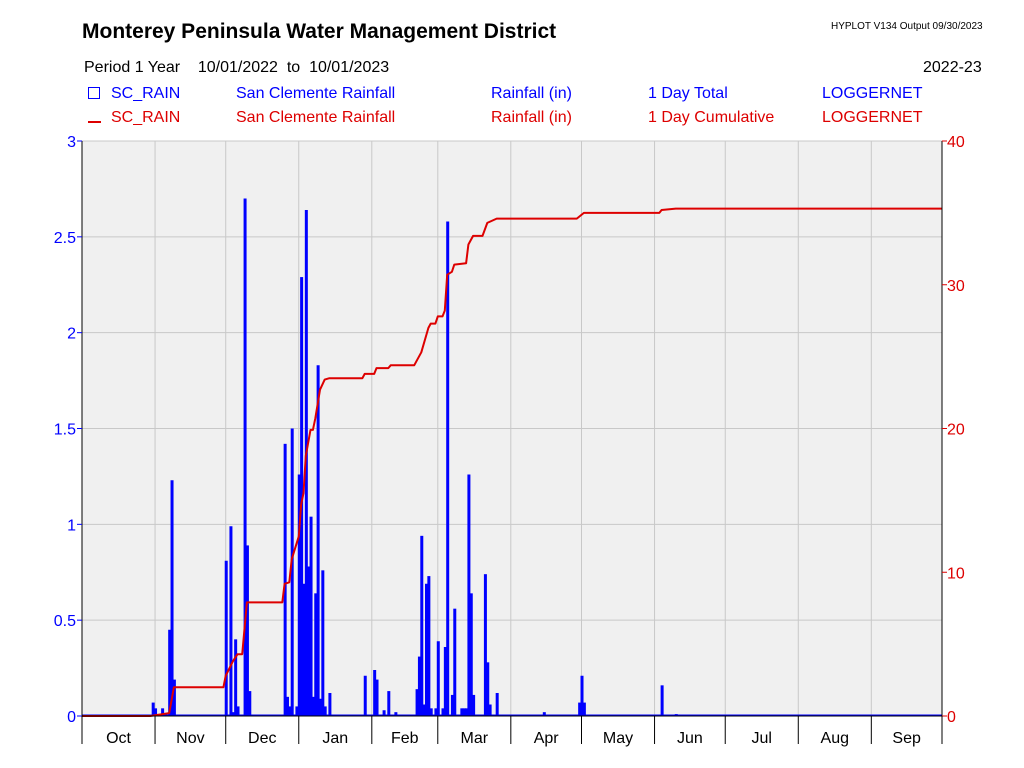 This screenshot has width=1024, height=768. What do you see at coordinates (956, 430) in the screenshot?
I see `right-tick-label: 20` at bounding box center [956, 430].